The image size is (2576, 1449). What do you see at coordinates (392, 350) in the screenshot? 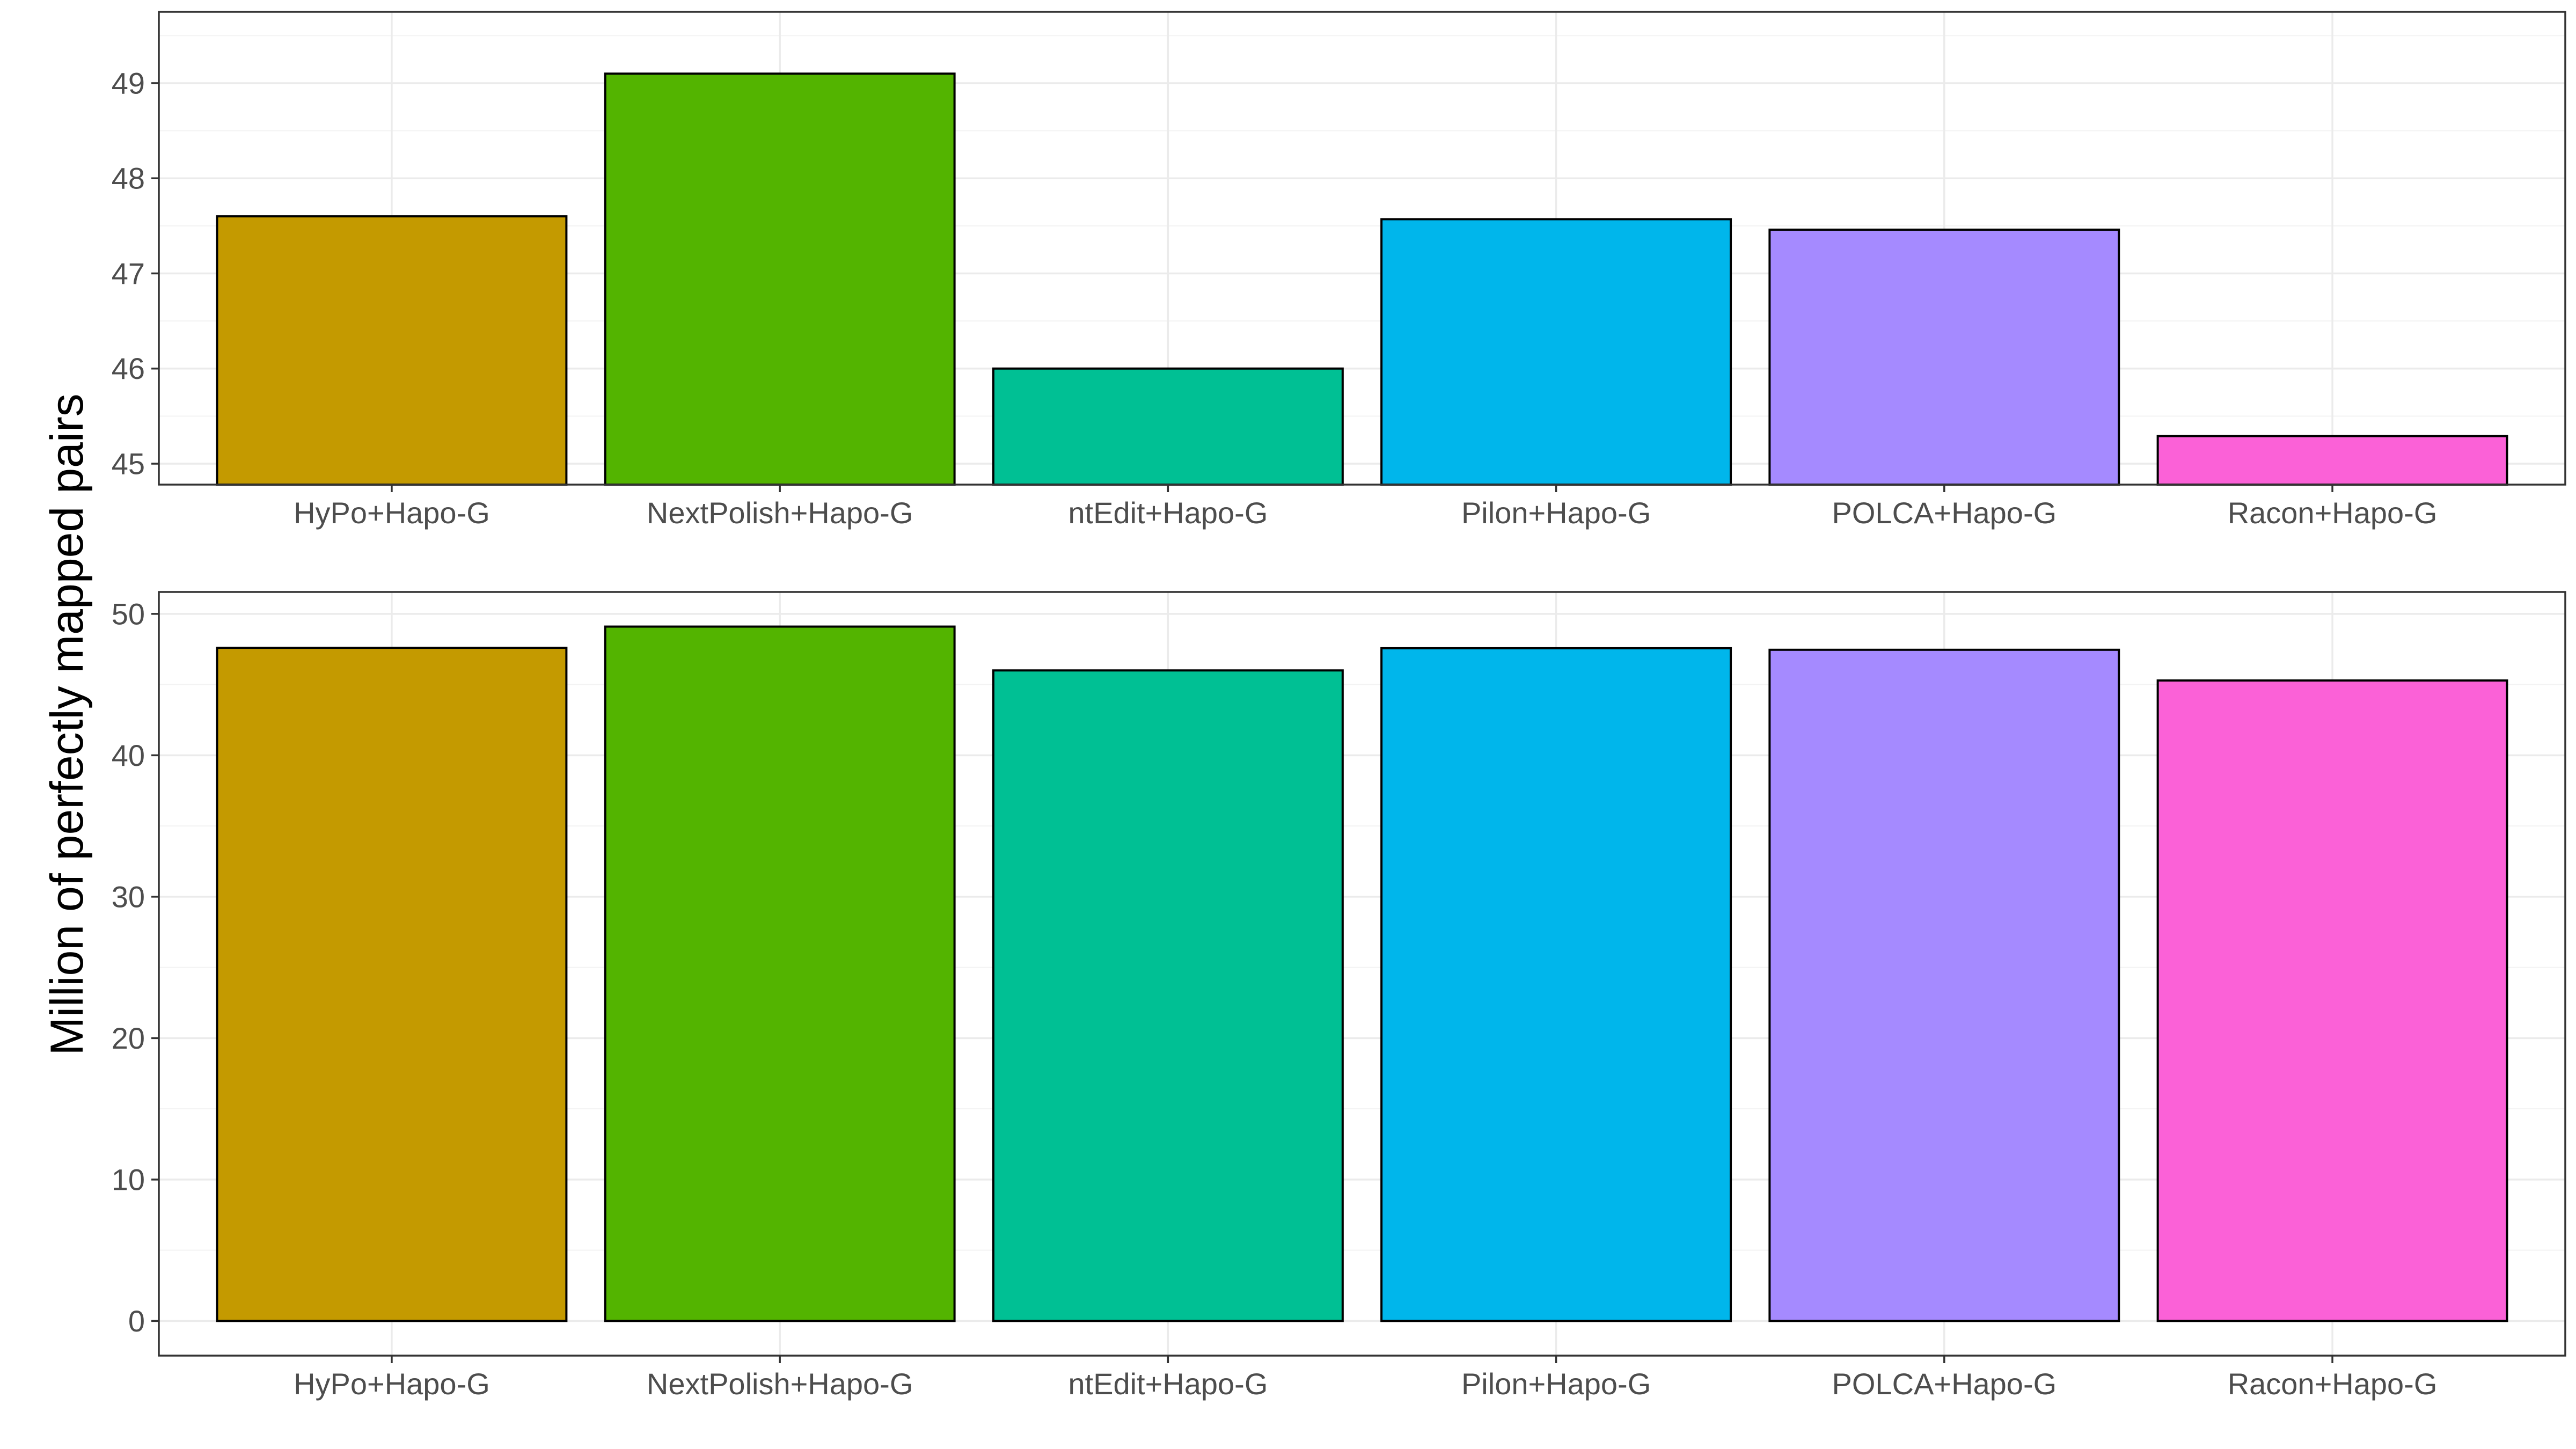
I see `top-bar-hypo-hapo-g` at bounding box center [392, 350].